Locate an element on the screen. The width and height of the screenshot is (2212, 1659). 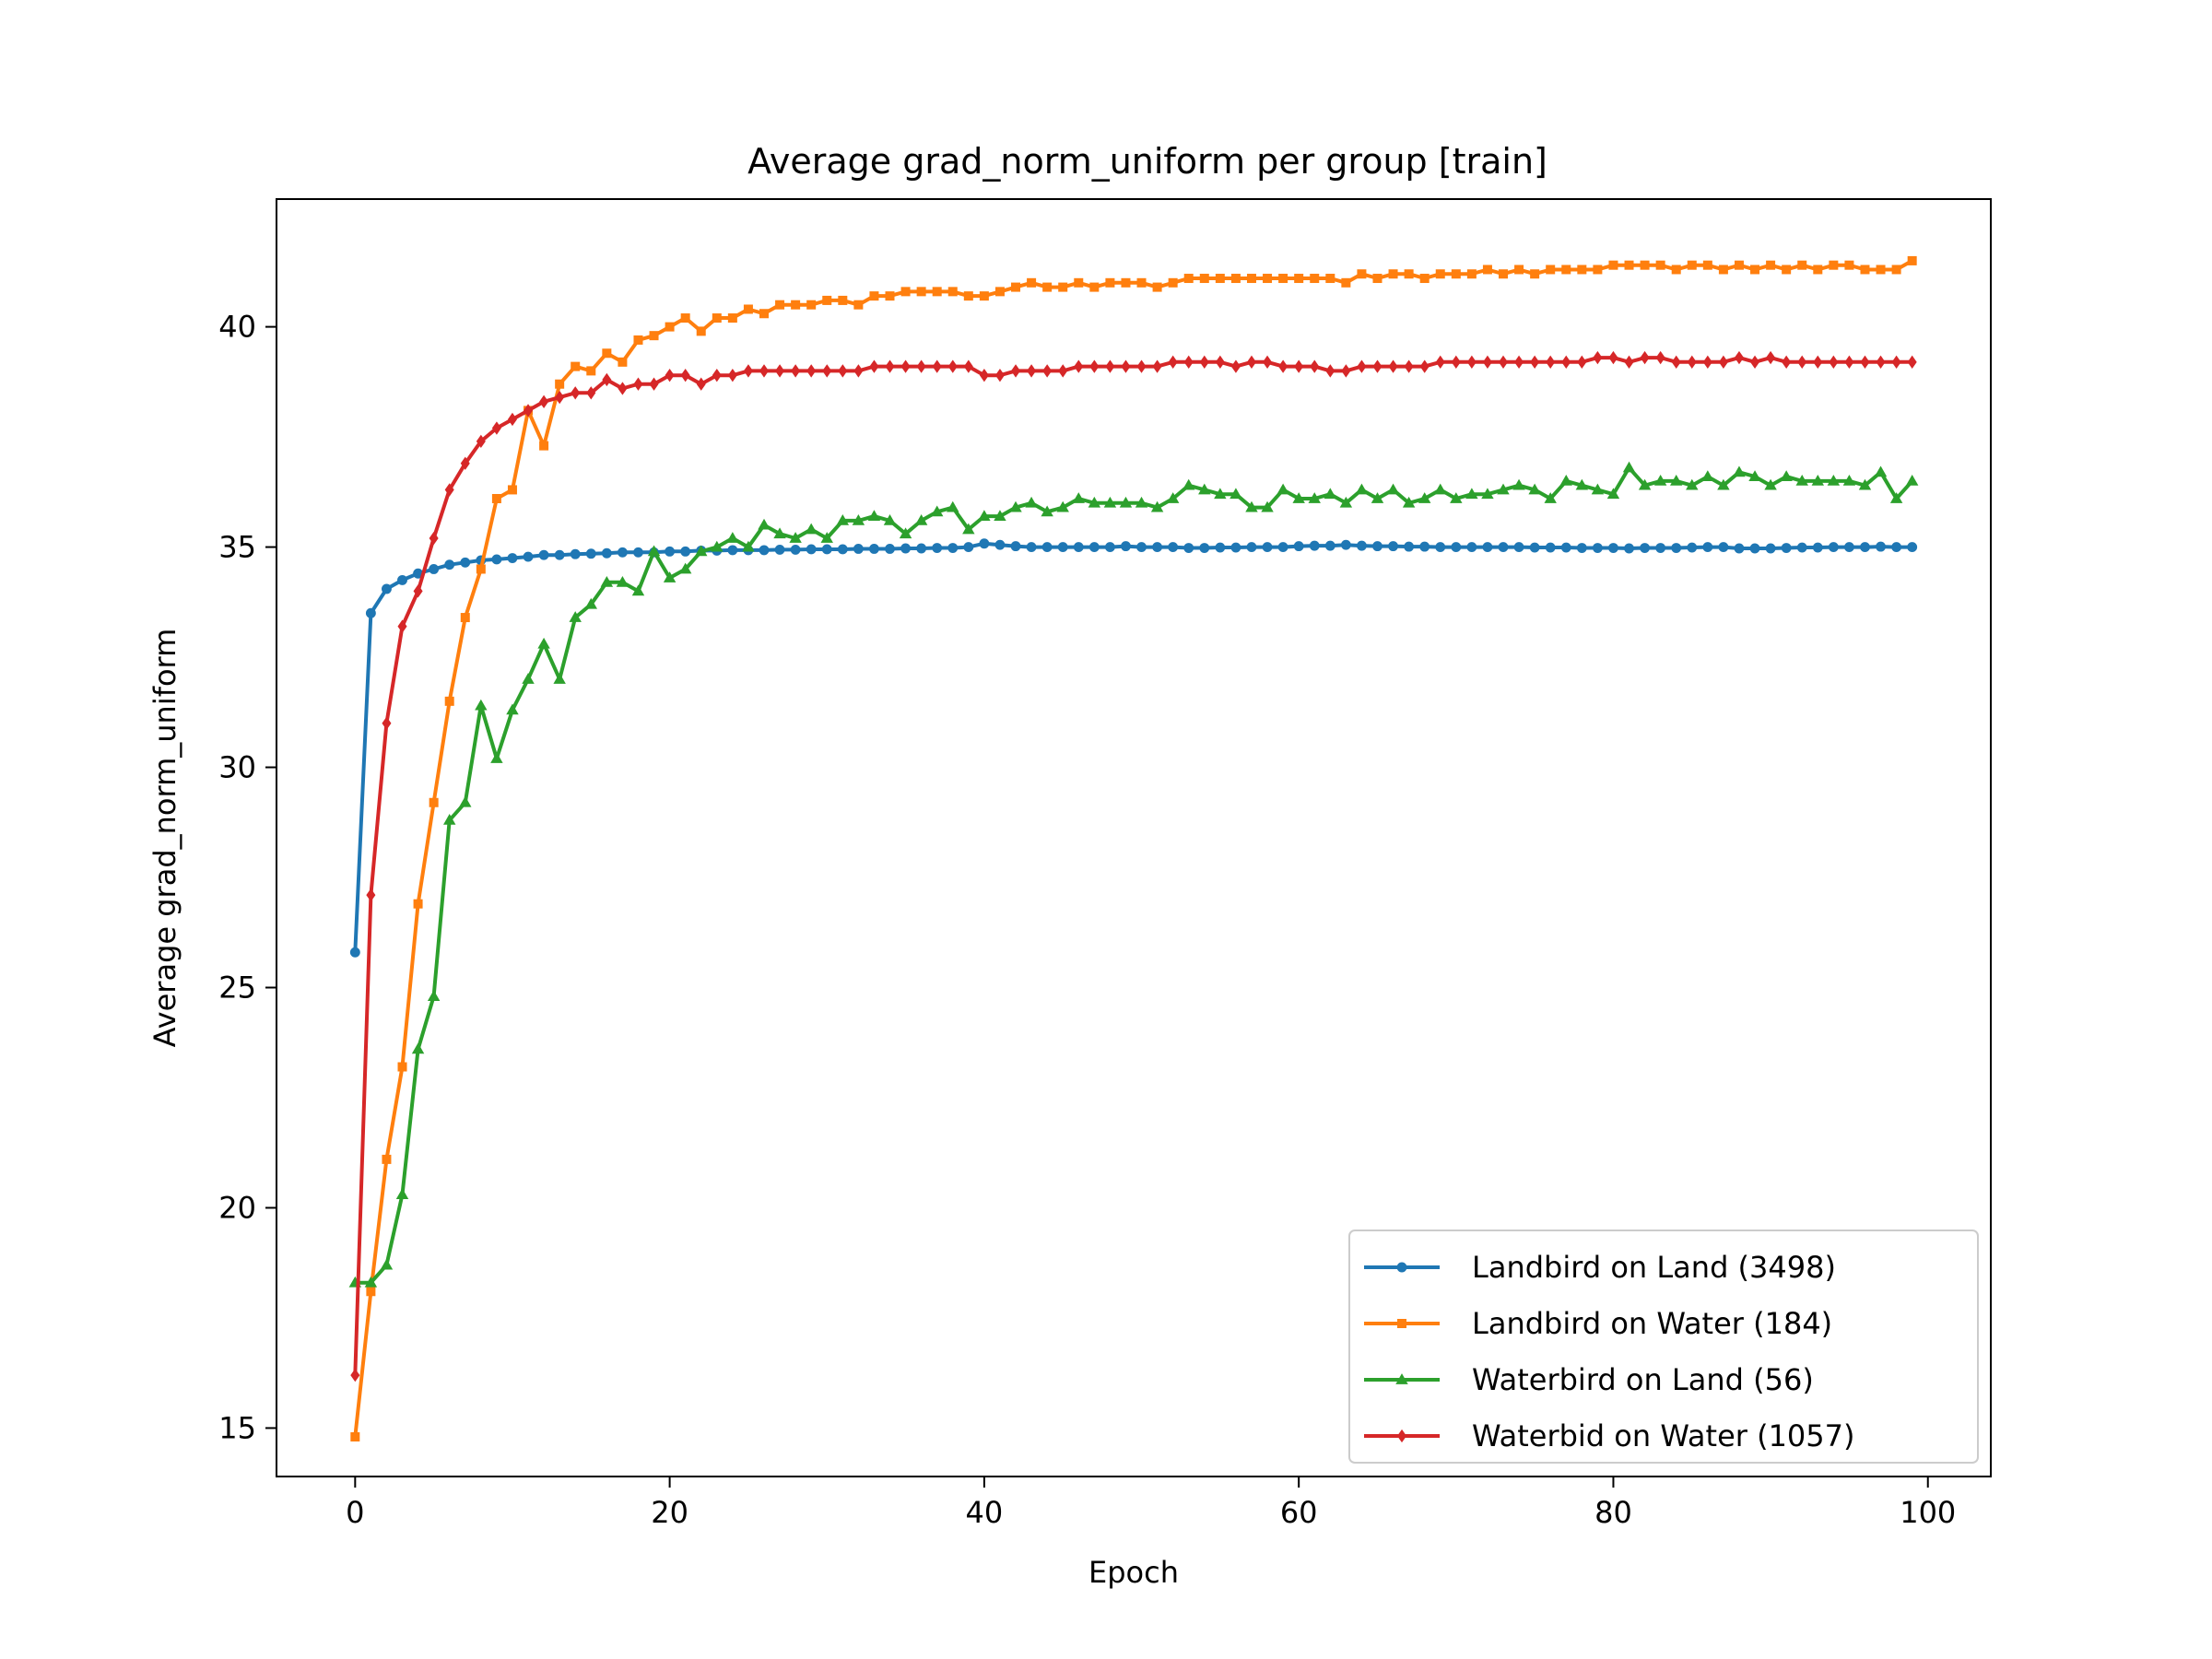
y-axis: 15 20 25 30 35 40 is located at coordinates (247, 877).